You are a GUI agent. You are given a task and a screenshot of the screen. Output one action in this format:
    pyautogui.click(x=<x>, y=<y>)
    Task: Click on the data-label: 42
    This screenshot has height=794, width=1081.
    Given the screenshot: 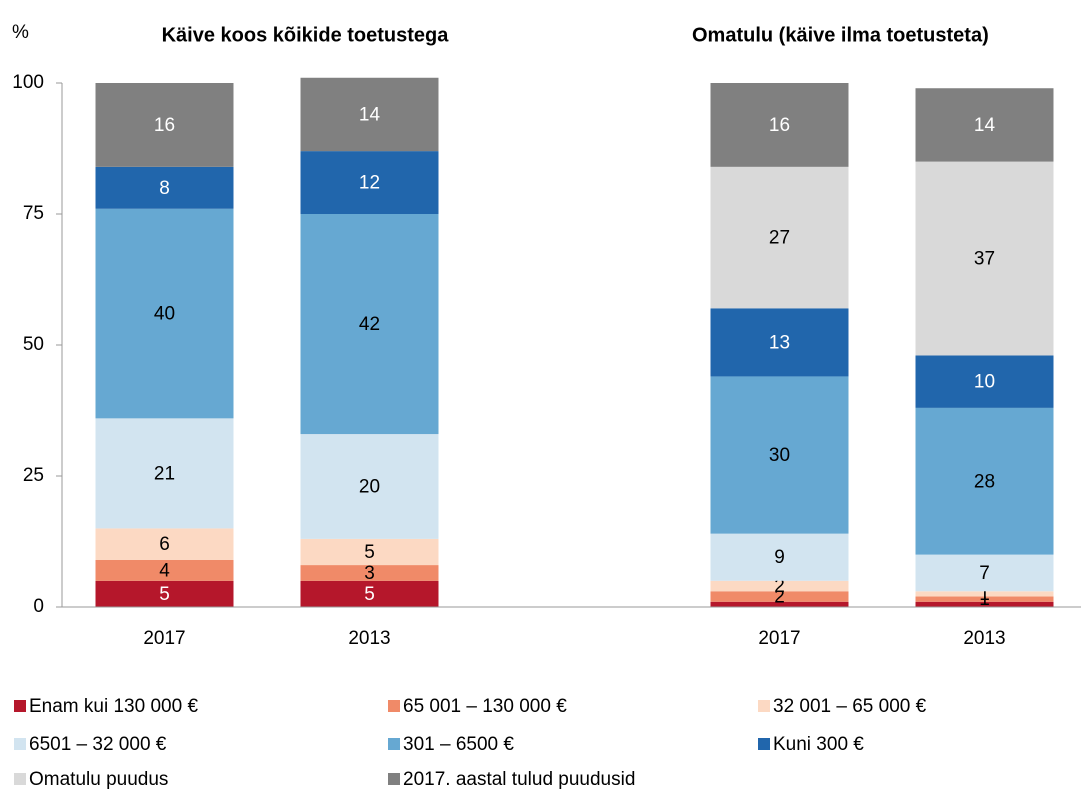 What is the action you would take?
    pyautogui.click(x=369, y=324)
    